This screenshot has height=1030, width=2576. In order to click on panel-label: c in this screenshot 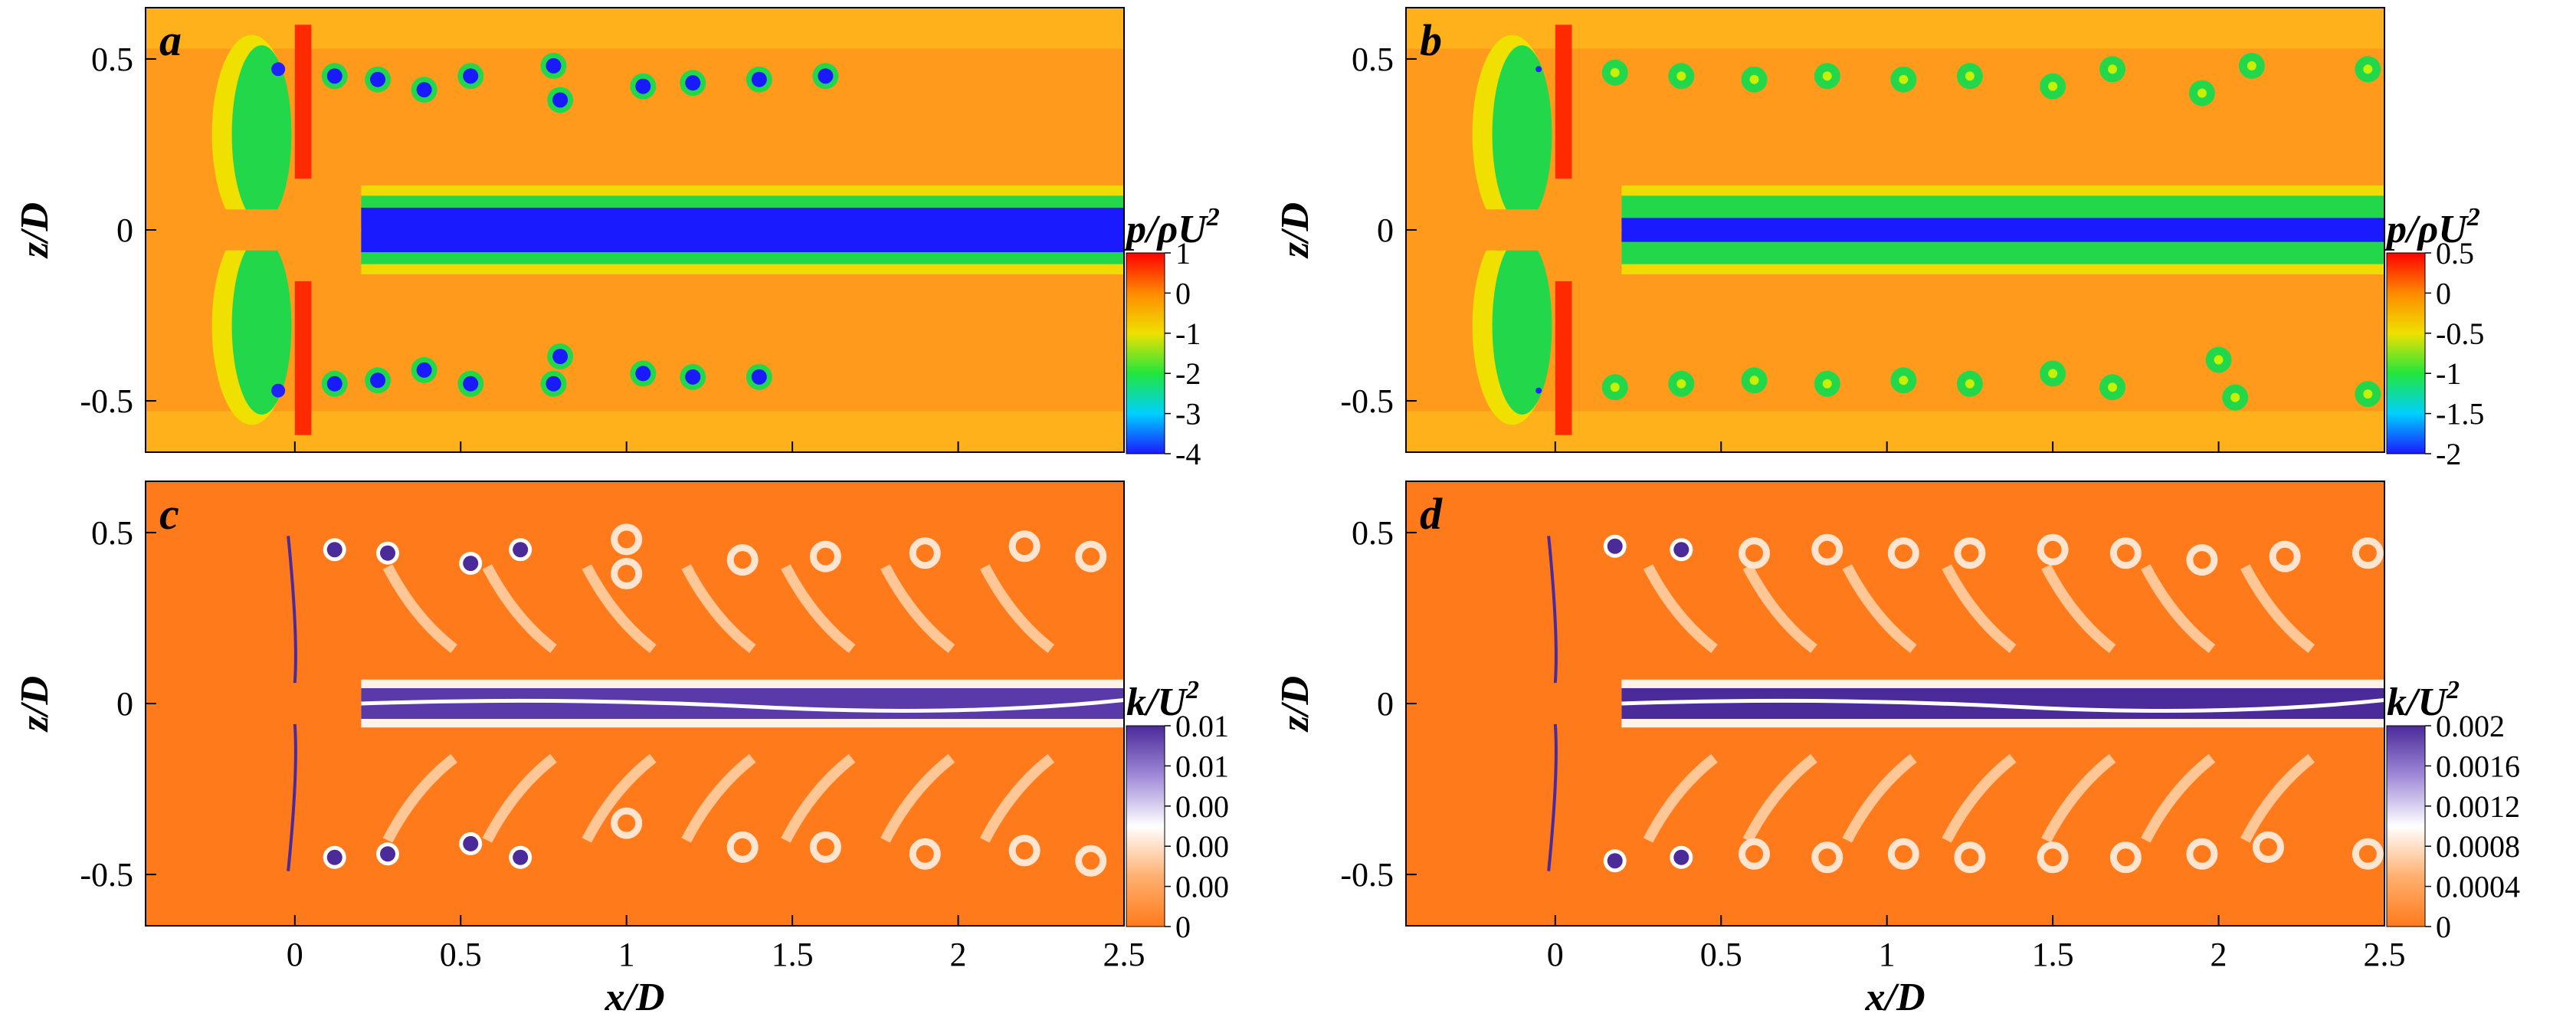, I will do `click(169, 514)`.